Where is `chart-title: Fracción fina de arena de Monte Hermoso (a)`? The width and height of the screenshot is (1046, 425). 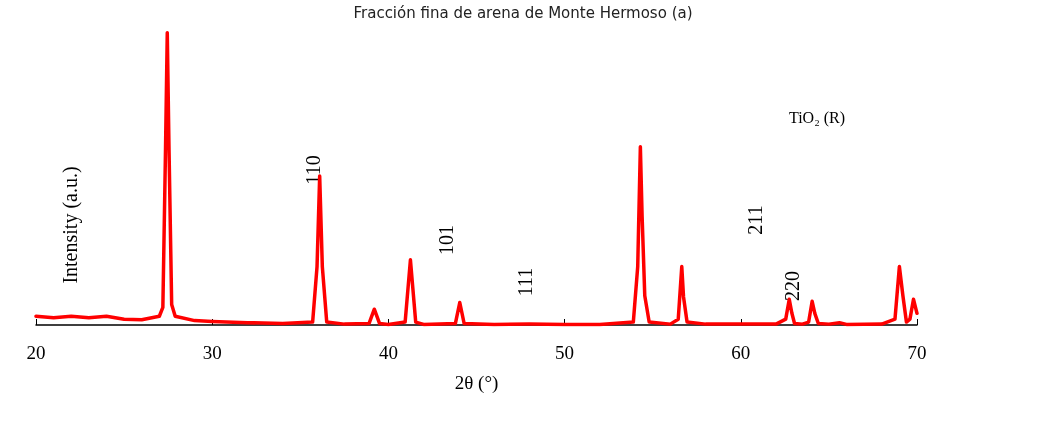
chart-title: Fracción fina de arena de Monte Hermoso (a) is located at coordinates (523, 12).